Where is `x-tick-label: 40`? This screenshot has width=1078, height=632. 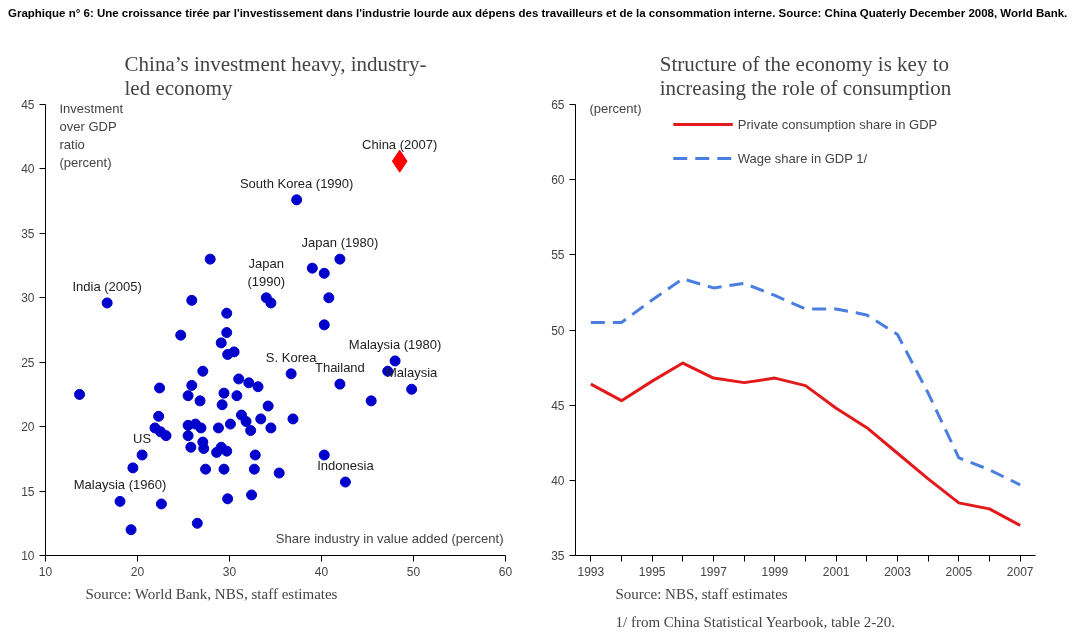
x-tick-label: 40 is located at coordinates (321, 571).